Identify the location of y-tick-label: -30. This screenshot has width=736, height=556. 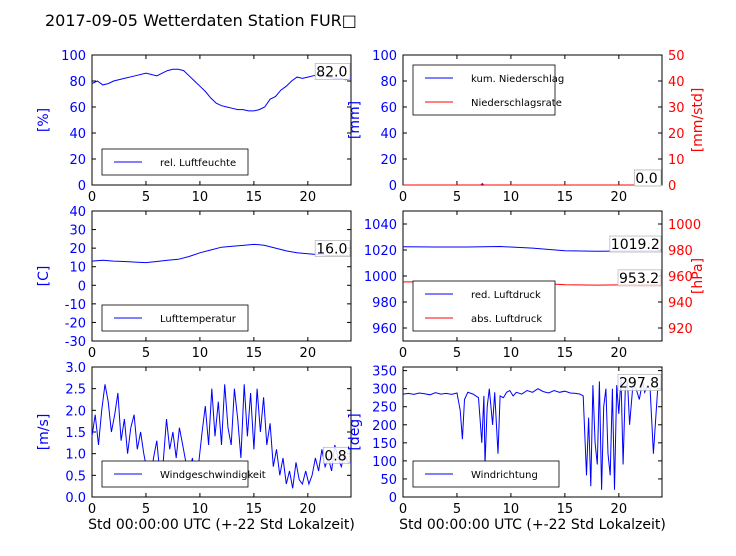
(75, 342).